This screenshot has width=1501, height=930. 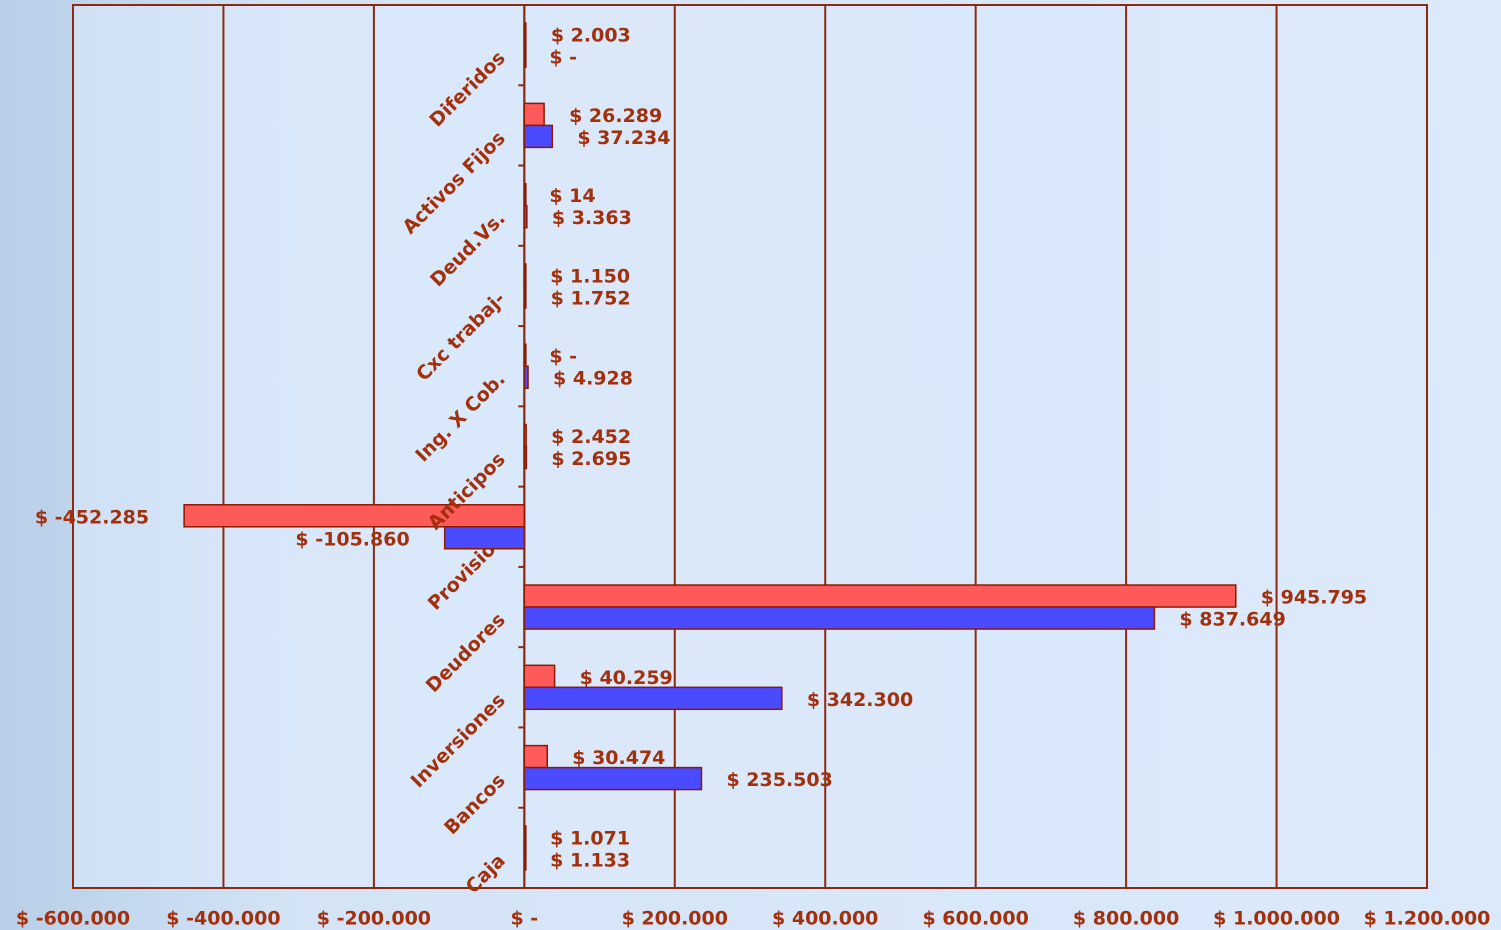 I want to click on value-label: $ 26.289, so click(x=615, y=116).